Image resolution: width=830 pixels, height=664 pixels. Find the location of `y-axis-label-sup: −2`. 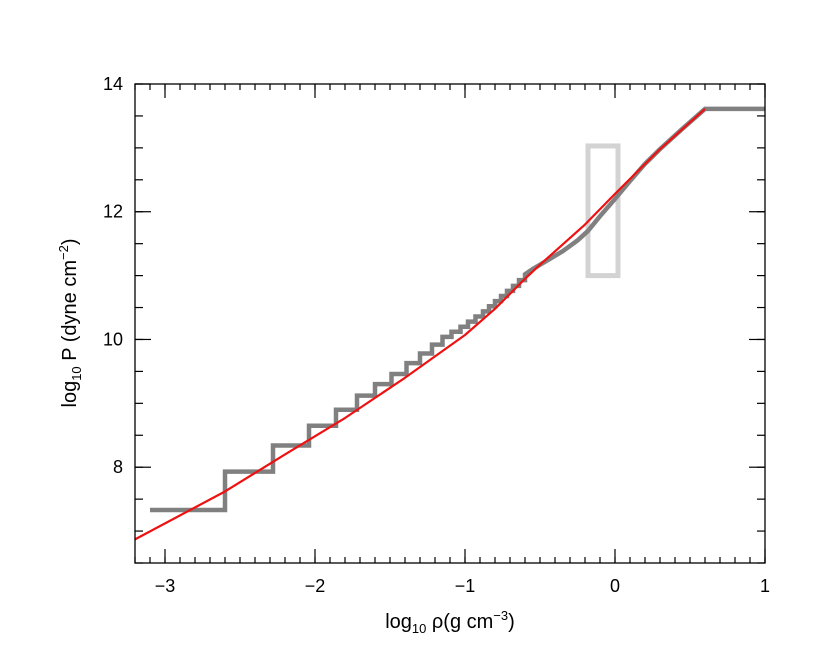

y-axis-label-sup: −2 is located at coordinates (63, 252).